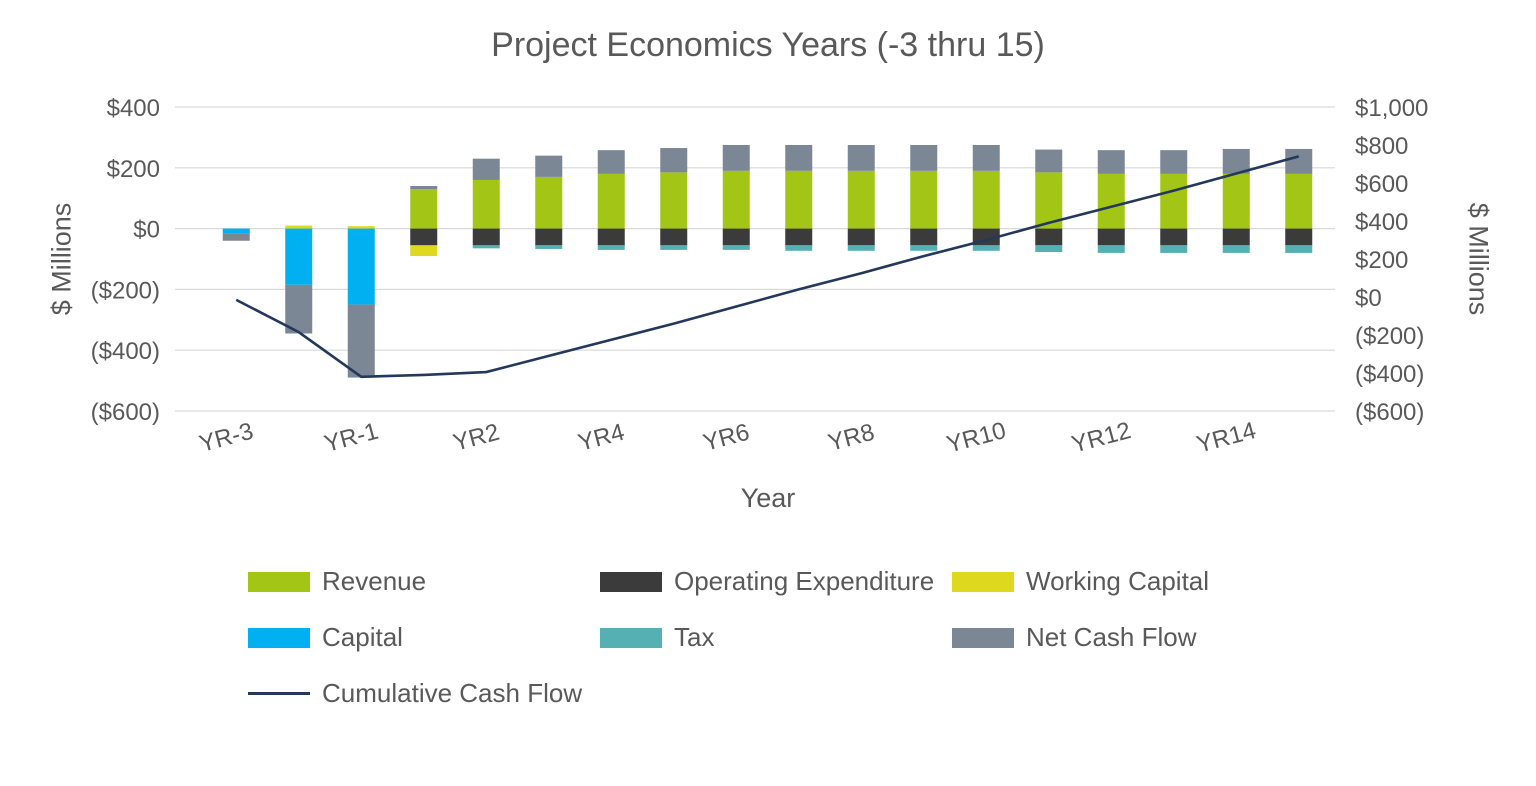 The height and width of the screenshot is (786, 1536). Describe the element at coordinates (776, 637) in the screenshot. I see `legend-item-tax: Tax` at that location.